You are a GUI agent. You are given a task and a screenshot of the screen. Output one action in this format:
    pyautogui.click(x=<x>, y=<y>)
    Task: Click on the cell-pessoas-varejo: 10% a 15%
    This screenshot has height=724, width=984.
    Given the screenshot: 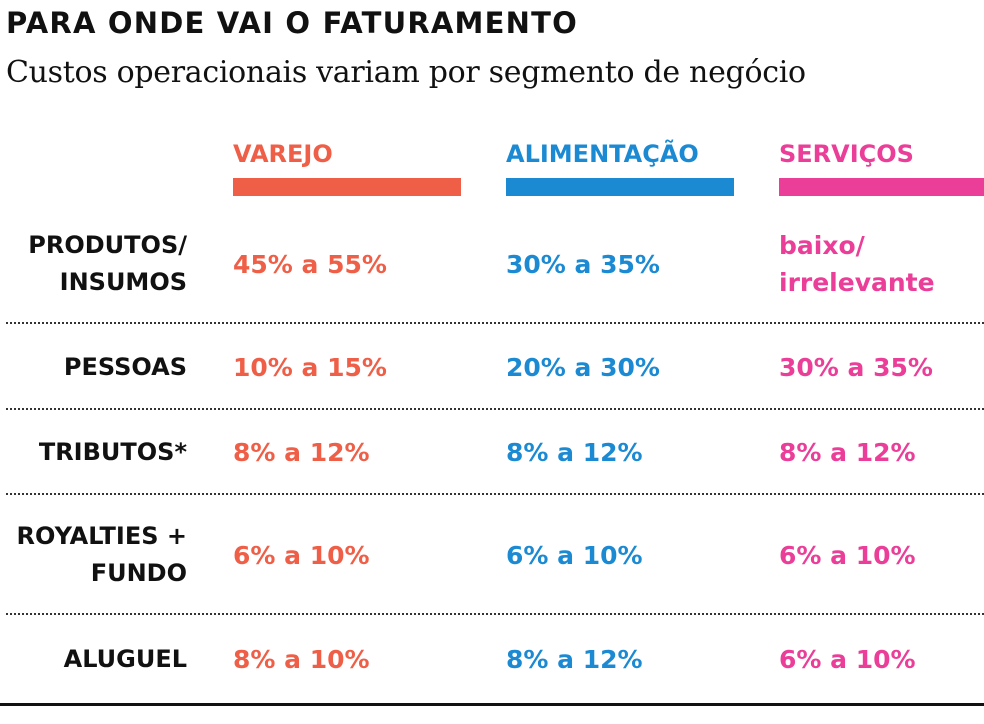 What is the action you would take?
    pyautogui.click(x=310, y=367)
    